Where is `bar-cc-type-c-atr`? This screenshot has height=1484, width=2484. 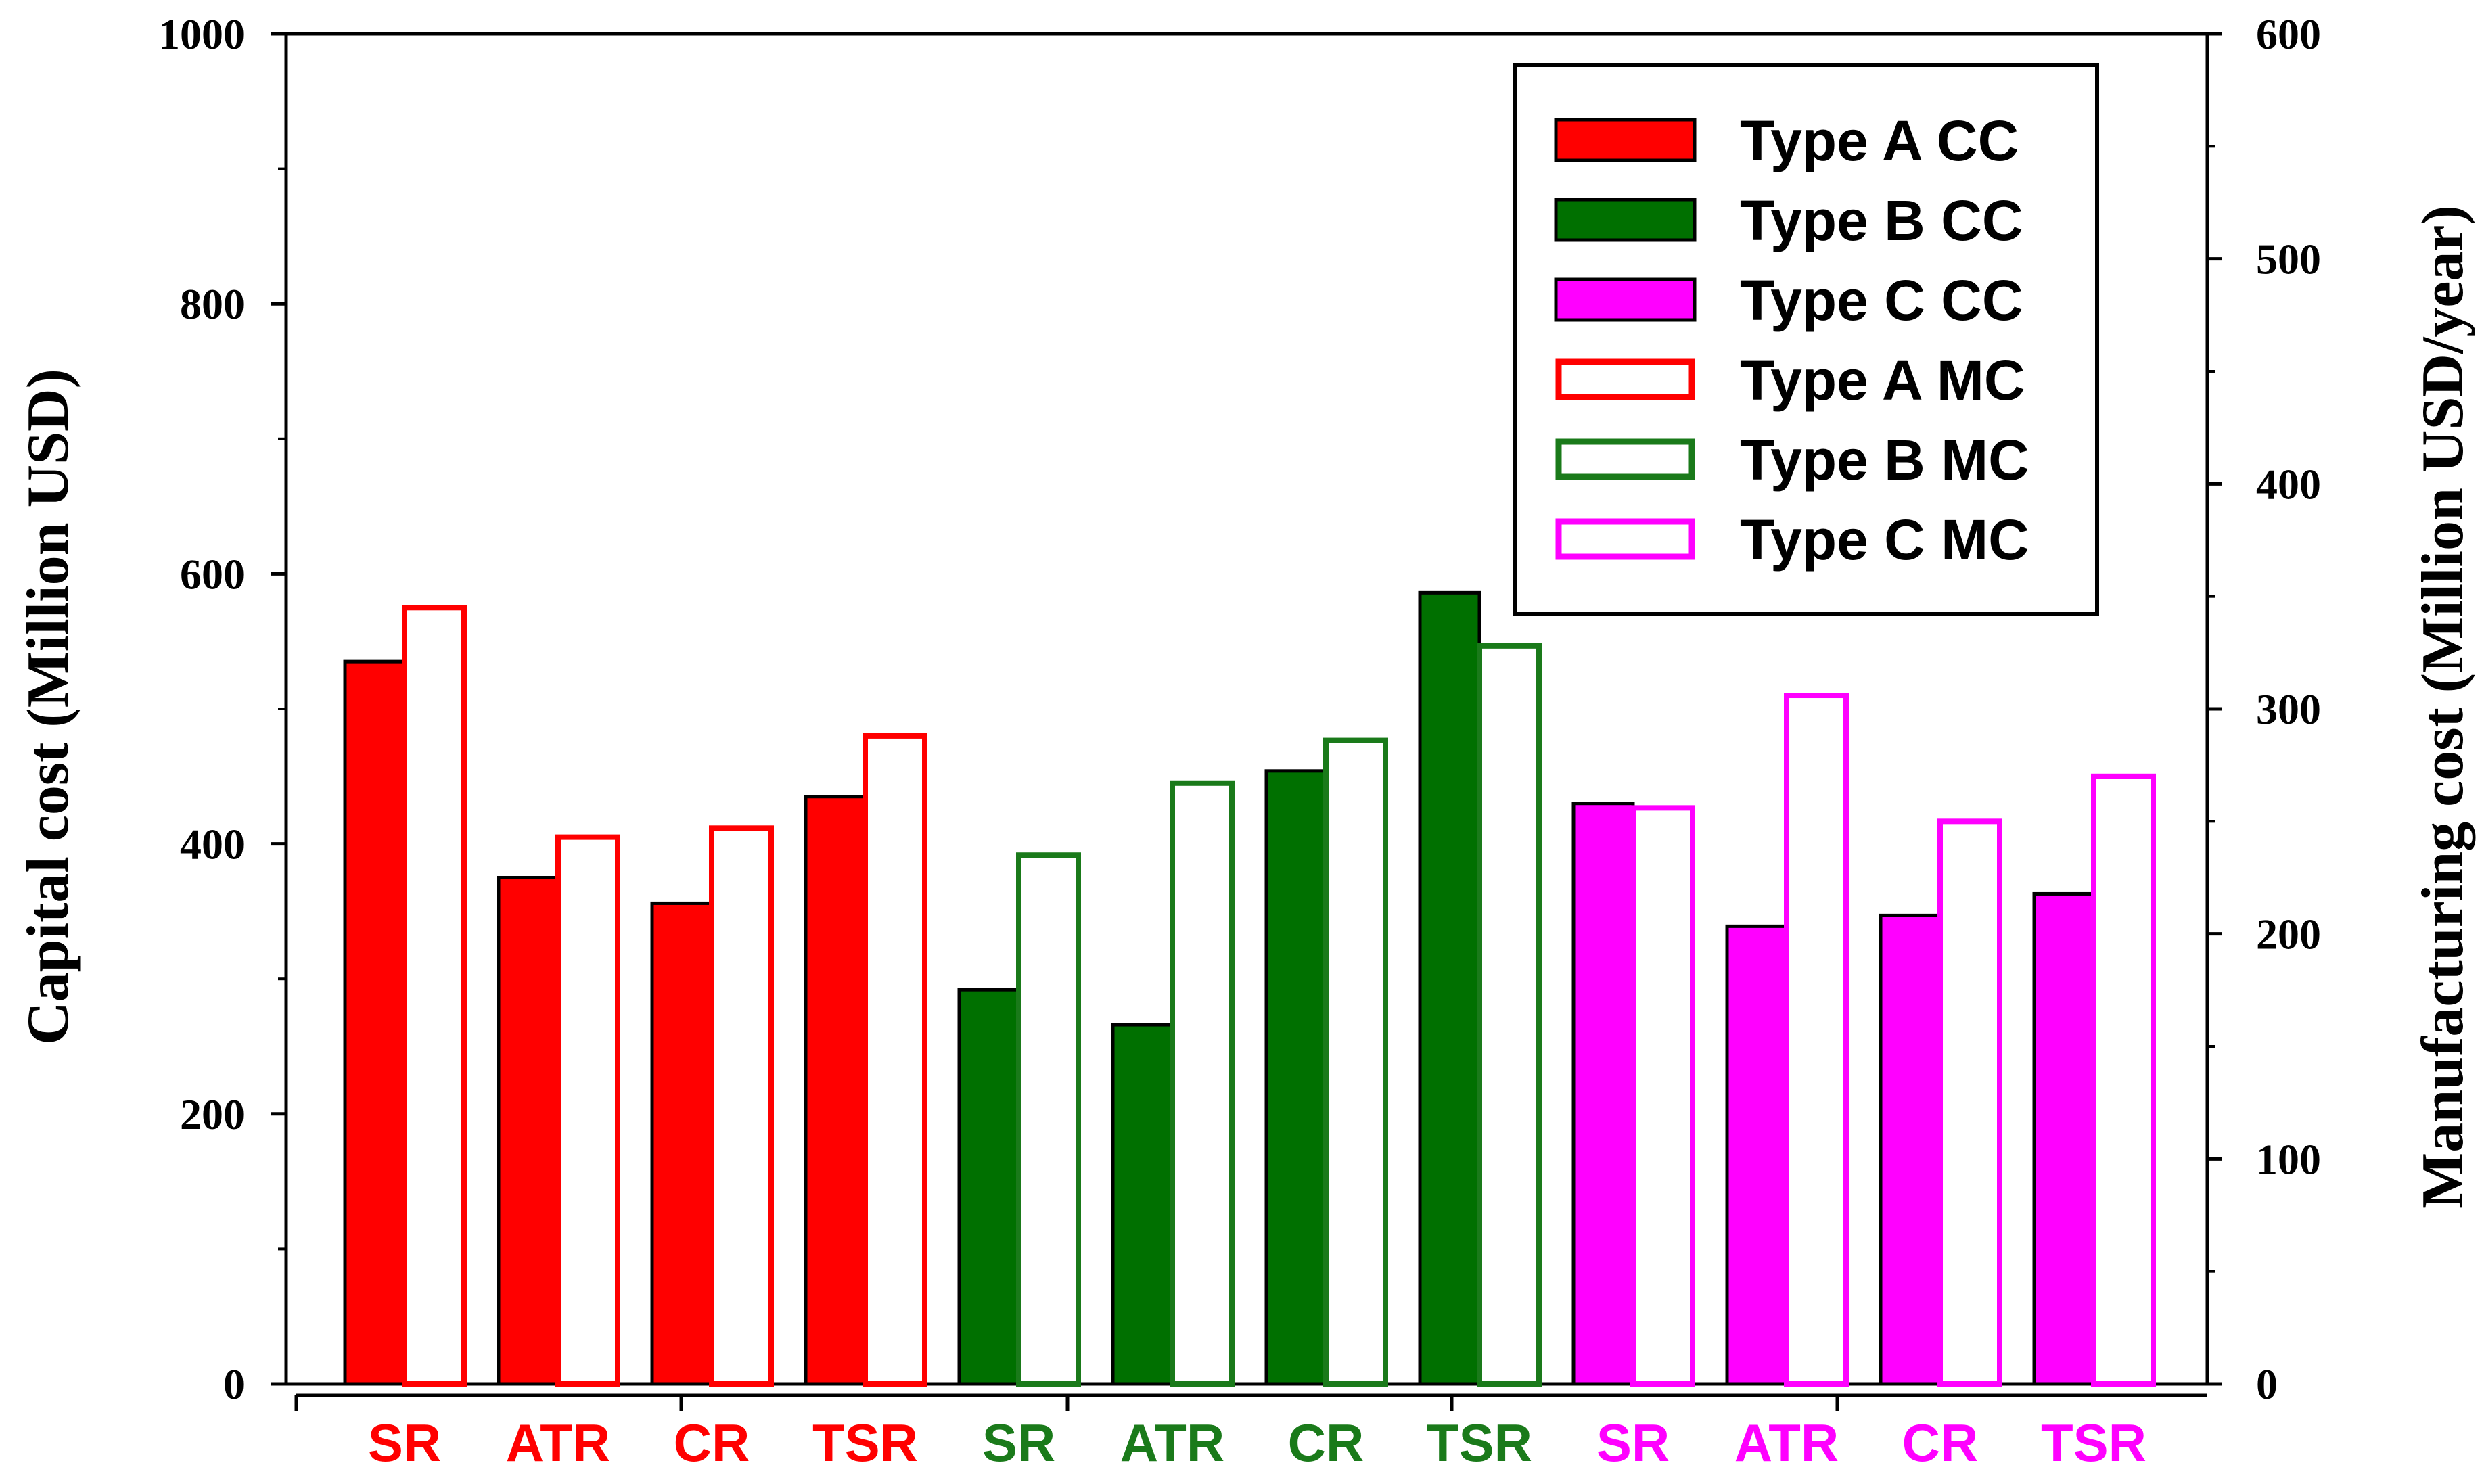
bar-cc-type-c-atr is located at coordinates (1757, 1155).